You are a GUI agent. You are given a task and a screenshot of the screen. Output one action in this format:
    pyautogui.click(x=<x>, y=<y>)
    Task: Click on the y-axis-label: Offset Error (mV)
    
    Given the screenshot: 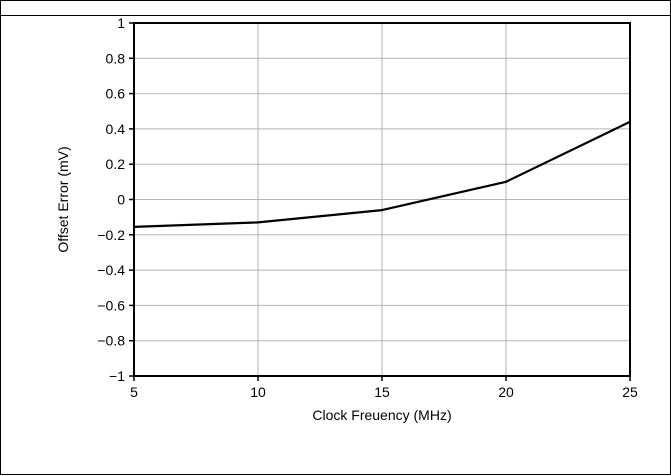 What is the action you would take?
    pyautogui.click(x=63, y=199)
    